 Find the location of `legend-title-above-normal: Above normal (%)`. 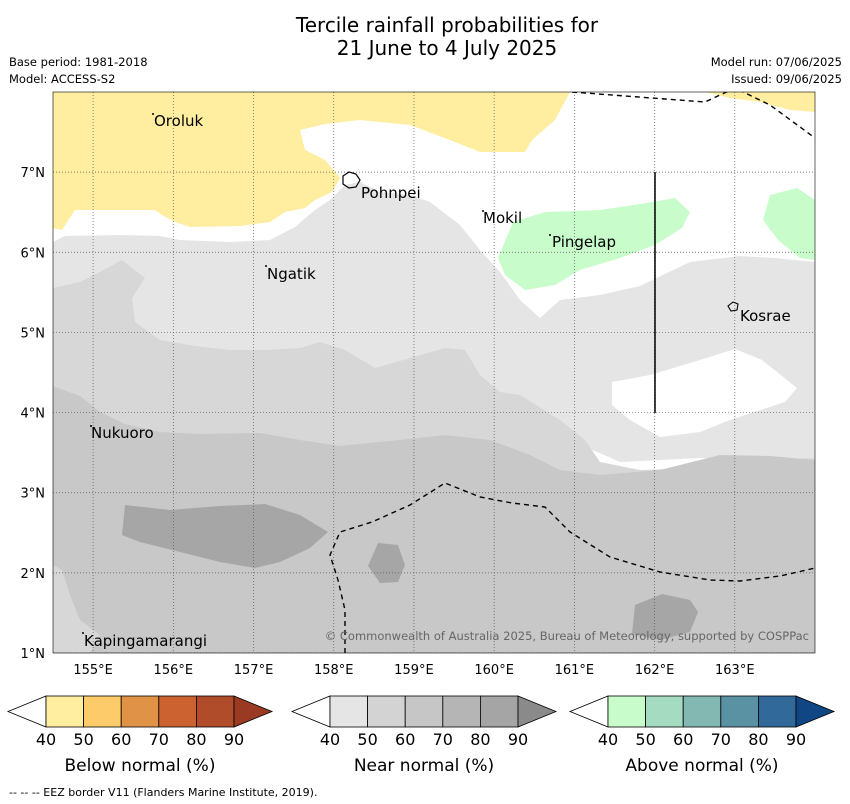

legend-title-above-normal: Above normal (%) is located at coordinates (702, 766).